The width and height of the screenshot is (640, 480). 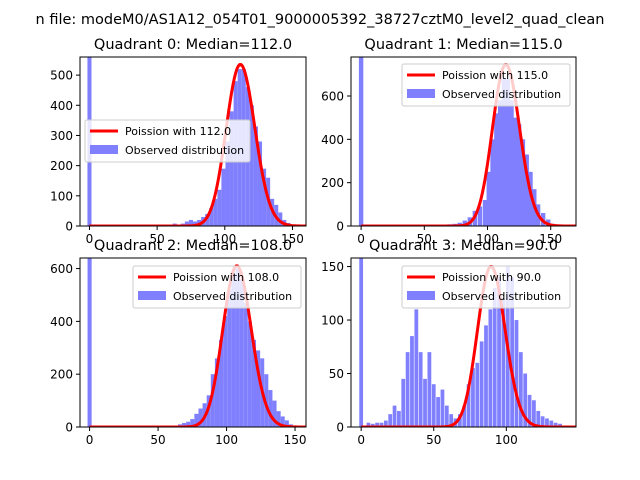 I want to click on panel-title: Quadrant 1: Median=115.0, so click(x=463, y=45).